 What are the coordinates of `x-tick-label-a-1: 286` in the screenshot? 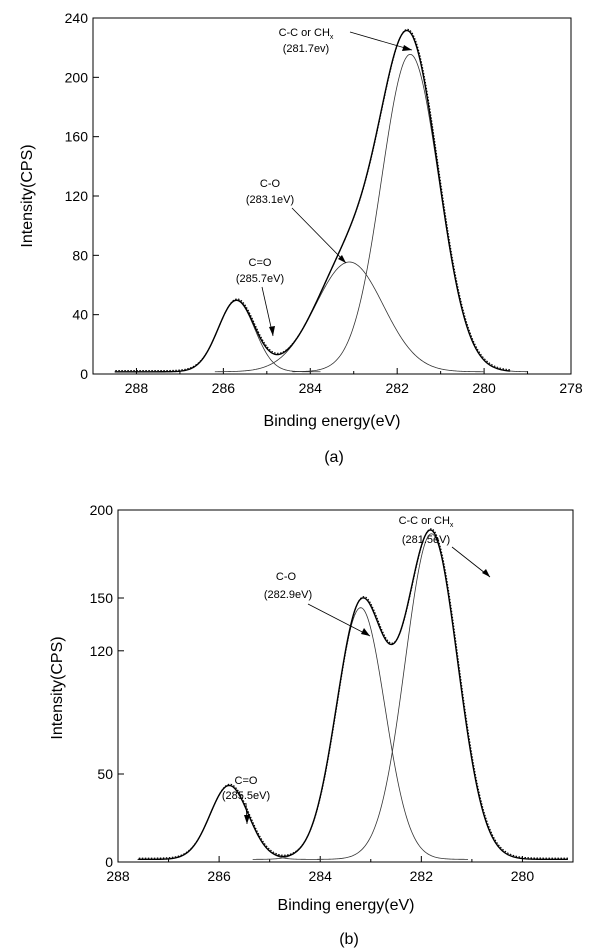 It's located at (224, 388).